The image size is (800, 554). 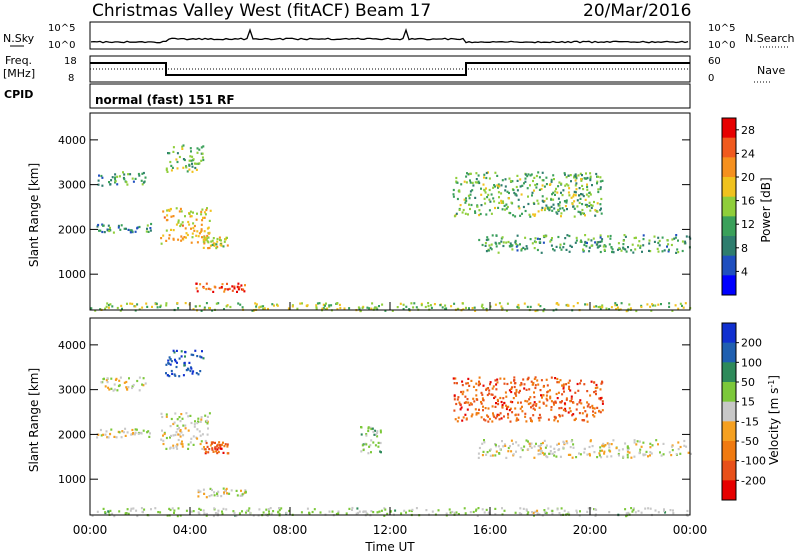 What do you see at coordinates (751, 362) in the screenshot?
I see `colorbar-tick-label: 100` at bounding box center [751, 362].